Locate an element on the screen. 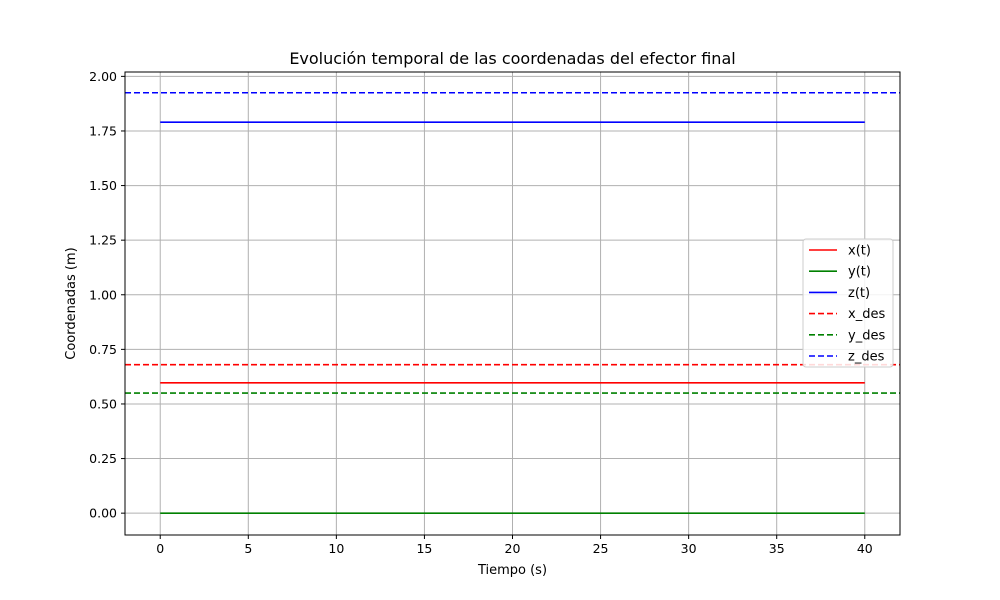 The height and width of the screenshot is (600, 1000). x-tick-label: 35 is located at coordinates (777, 548).